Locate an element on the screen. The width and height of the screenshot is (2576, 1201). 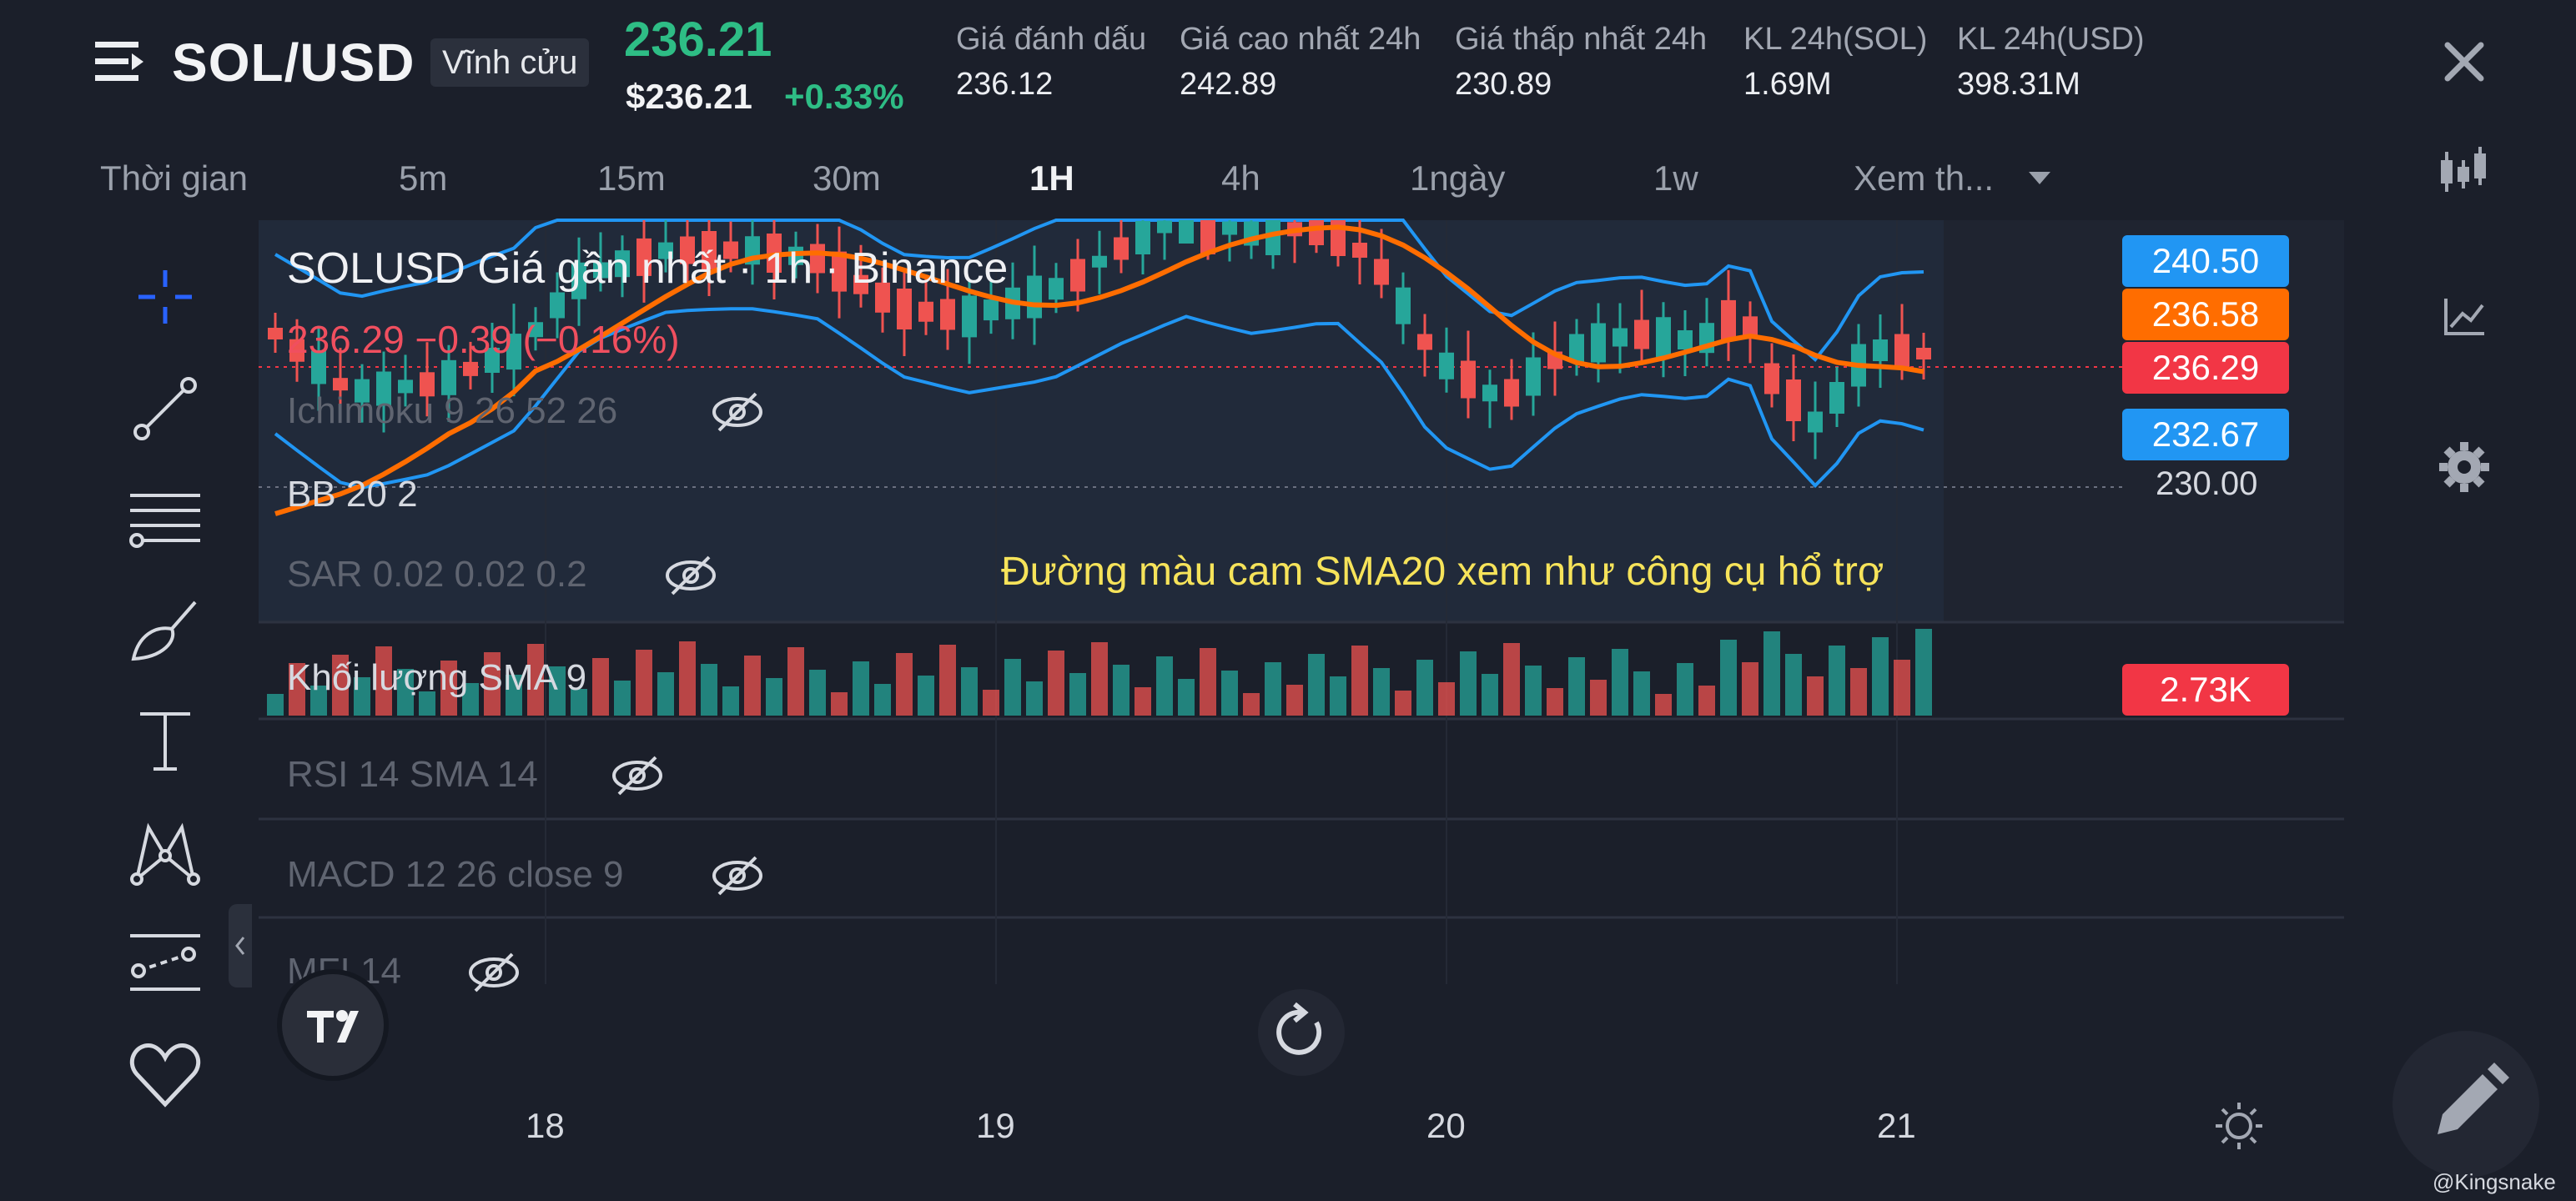
tab-1day: 1ngày is located at coordinates (1458, 178).